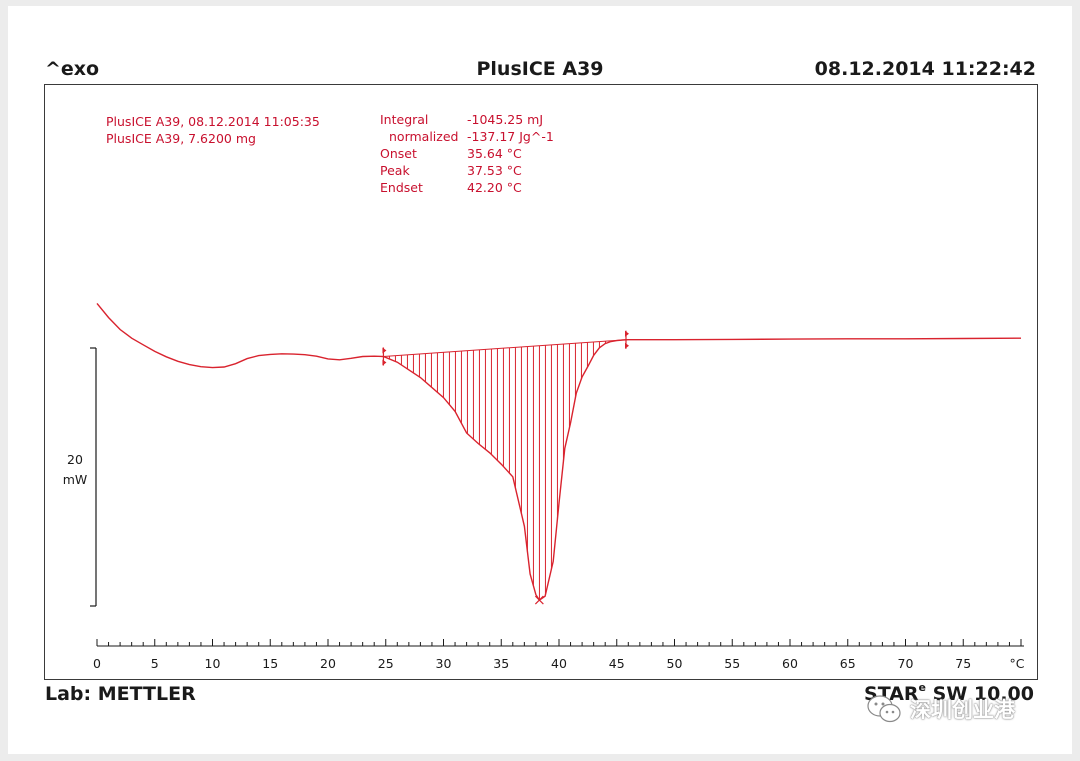  What do you see at coordinates (213, 121) in the screenshot?
I see `sample-info-line: PlusICE A39, 08.12.2014 11:05:35` at bounding box center [213, 121].